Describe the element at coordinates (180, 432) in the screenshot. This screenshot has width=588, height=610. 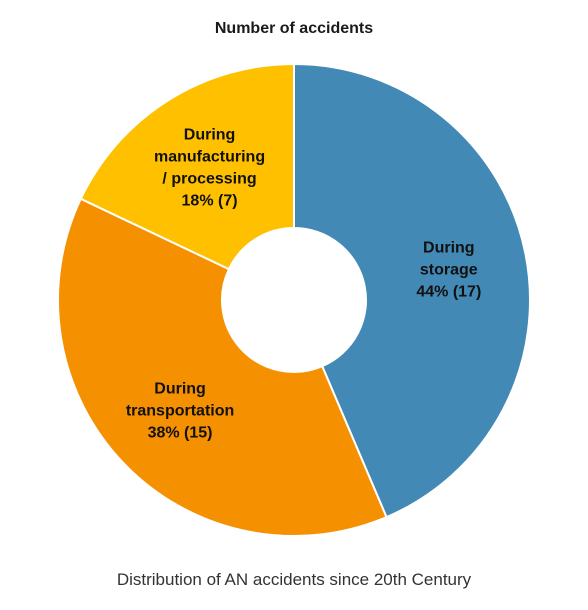
I see `slice-label-line: 38% (15)` at that location.